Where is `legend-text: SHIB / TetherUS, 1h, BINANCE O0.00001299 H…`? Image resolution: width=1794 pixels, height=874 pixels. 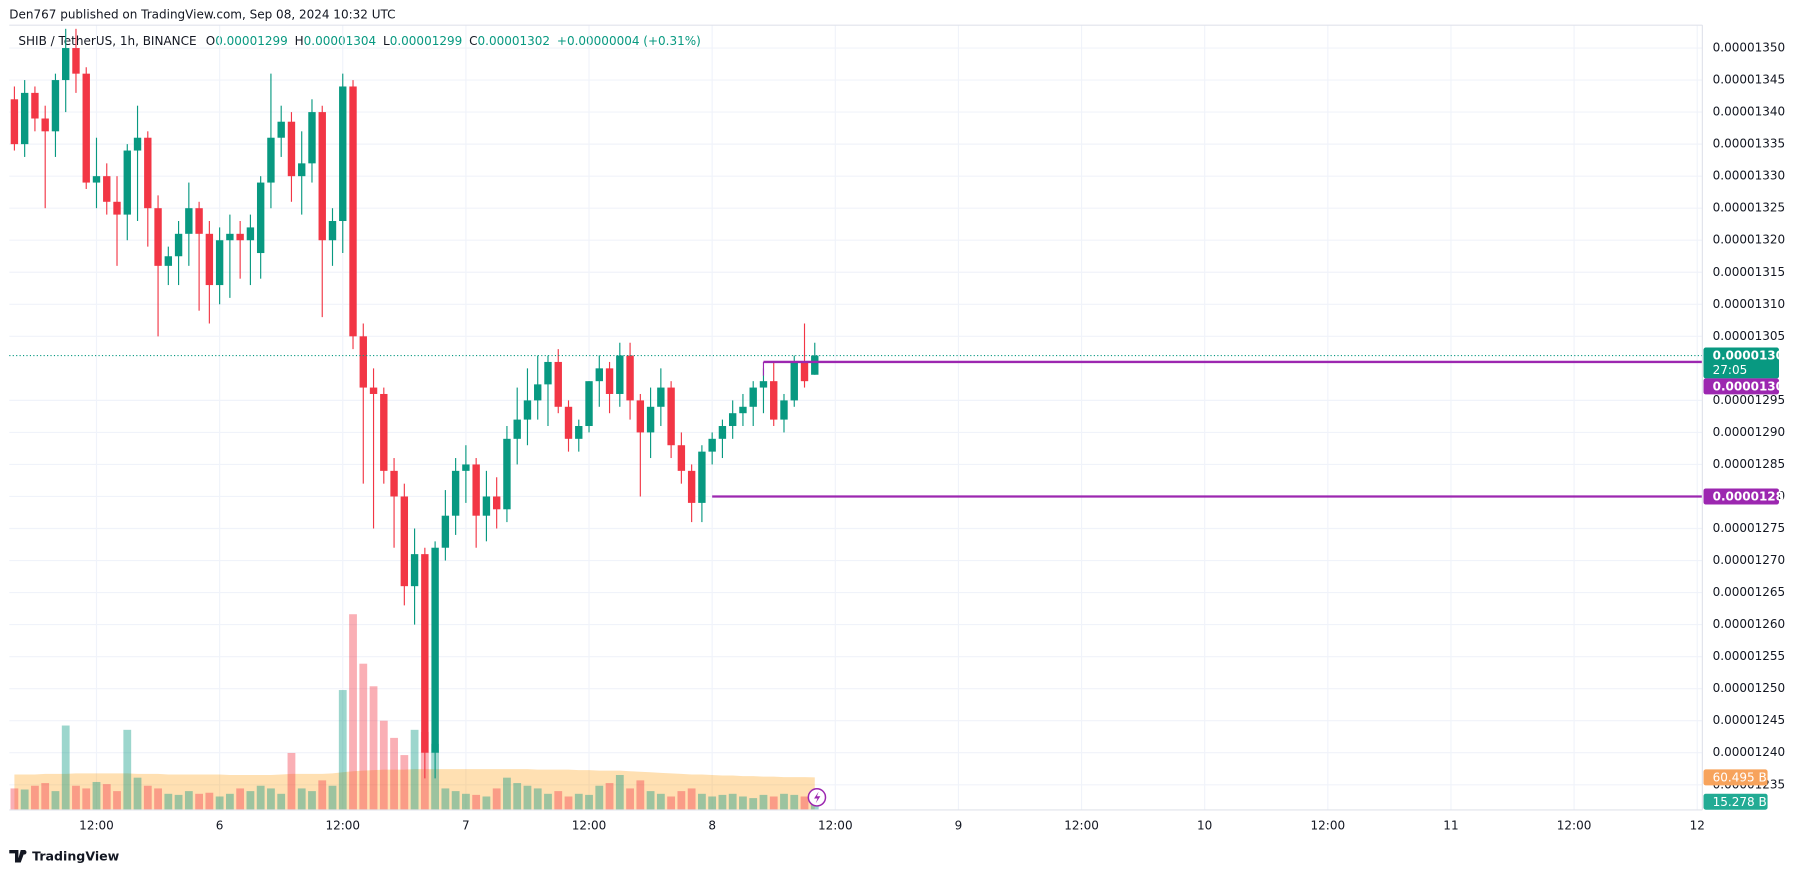 legend-text: SHIB / TetherUS, 1h, BINANCE O0.00001299 H… is located at coordinates (359, 41).